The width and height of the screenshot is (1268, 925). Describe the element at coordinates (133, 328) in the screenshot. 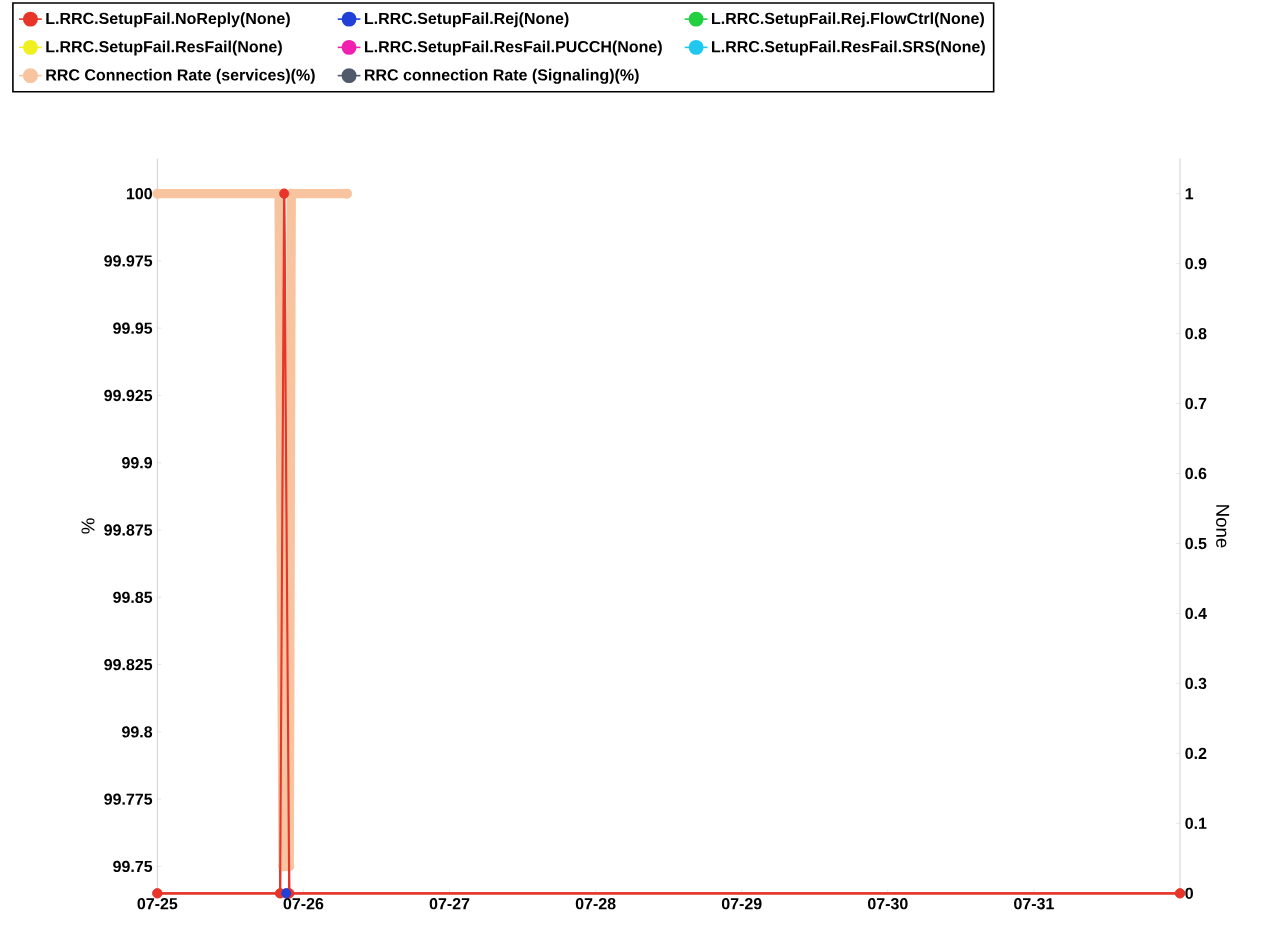

I see `y-tick-label: 99.95` at that location.